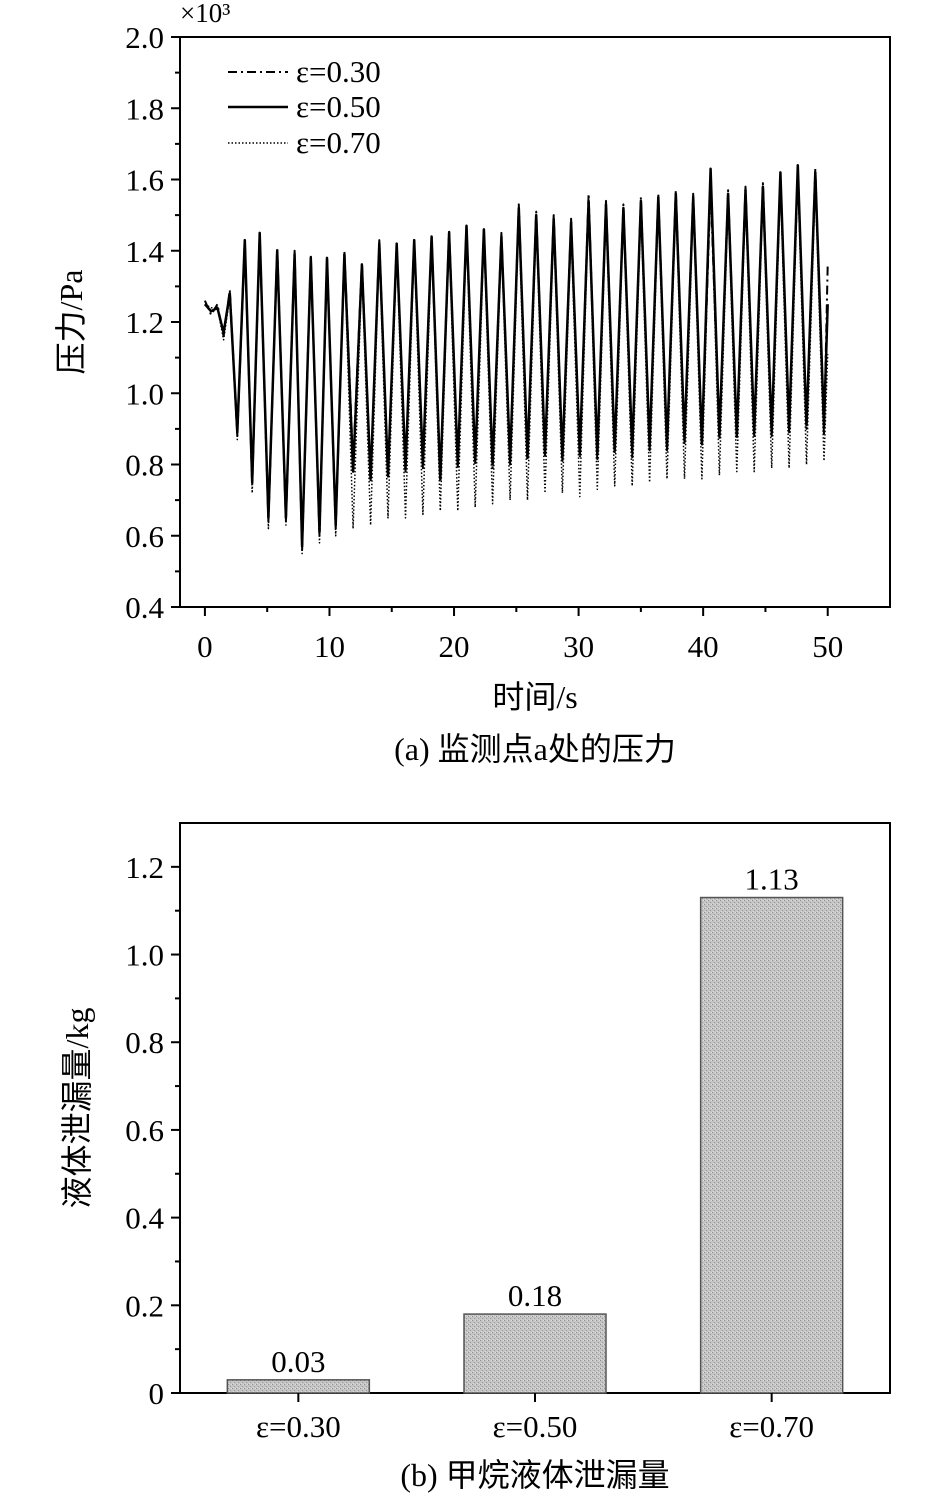 The width and height of the screenshot is (945, 1502). What do you see at coordinates (71, 322) in the screenshot?
I see `y-axis-title-a: 压力/Pa` at bounding box center [71, 322].